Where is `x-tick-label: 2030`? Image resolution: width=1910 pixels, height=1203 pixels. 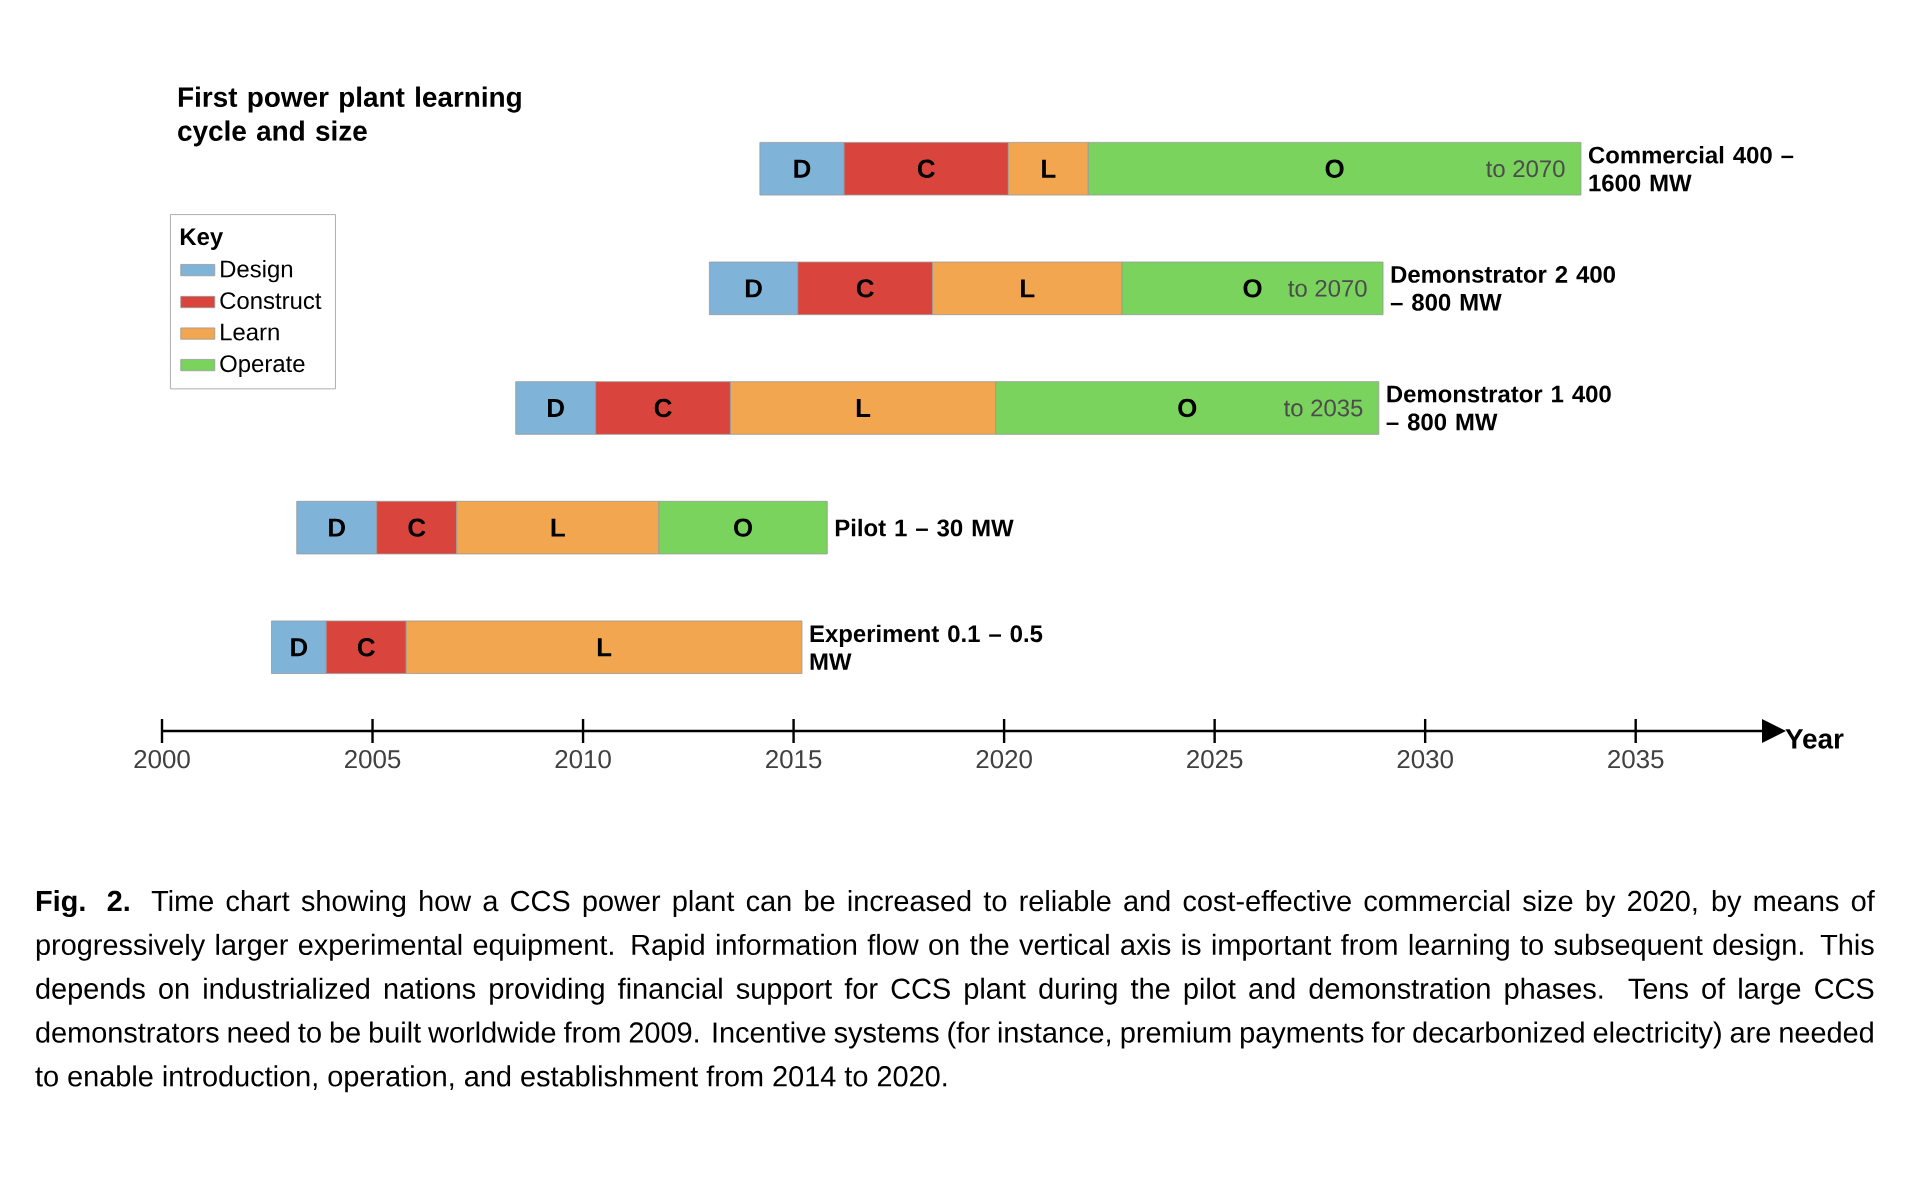 x-tick-label: 2030 is located at coordinates (1425, 759).